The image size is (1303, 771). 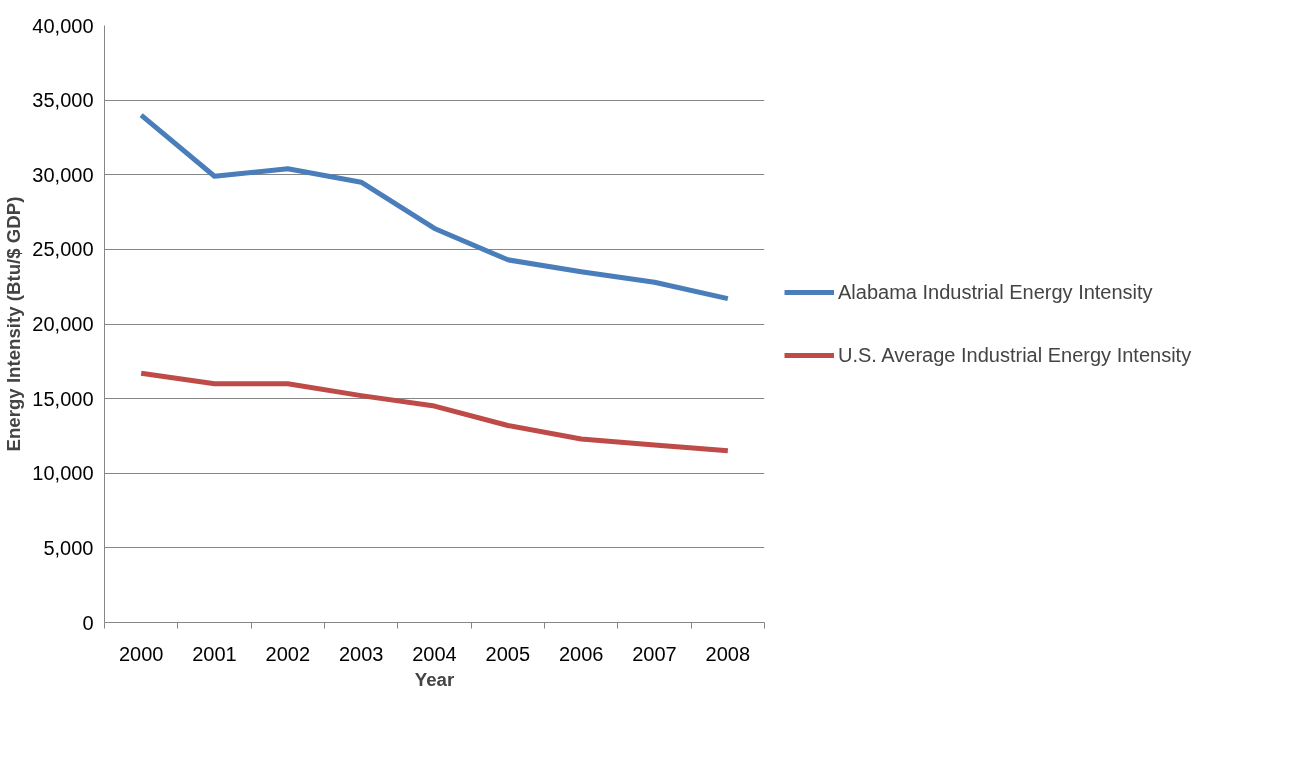 I want to click on x-tick-label: 2003, so click(x=361, y=653).